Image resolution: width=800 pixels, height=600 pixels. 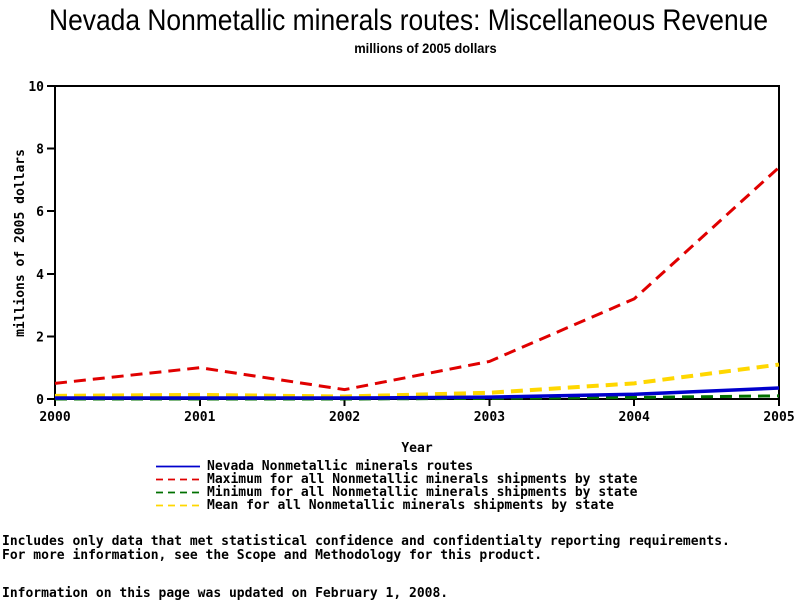 What do you see at coordinates (178, 505) in the screenshot?
I see `mean-line-swatch-icon` at bounding box center [178, 505].